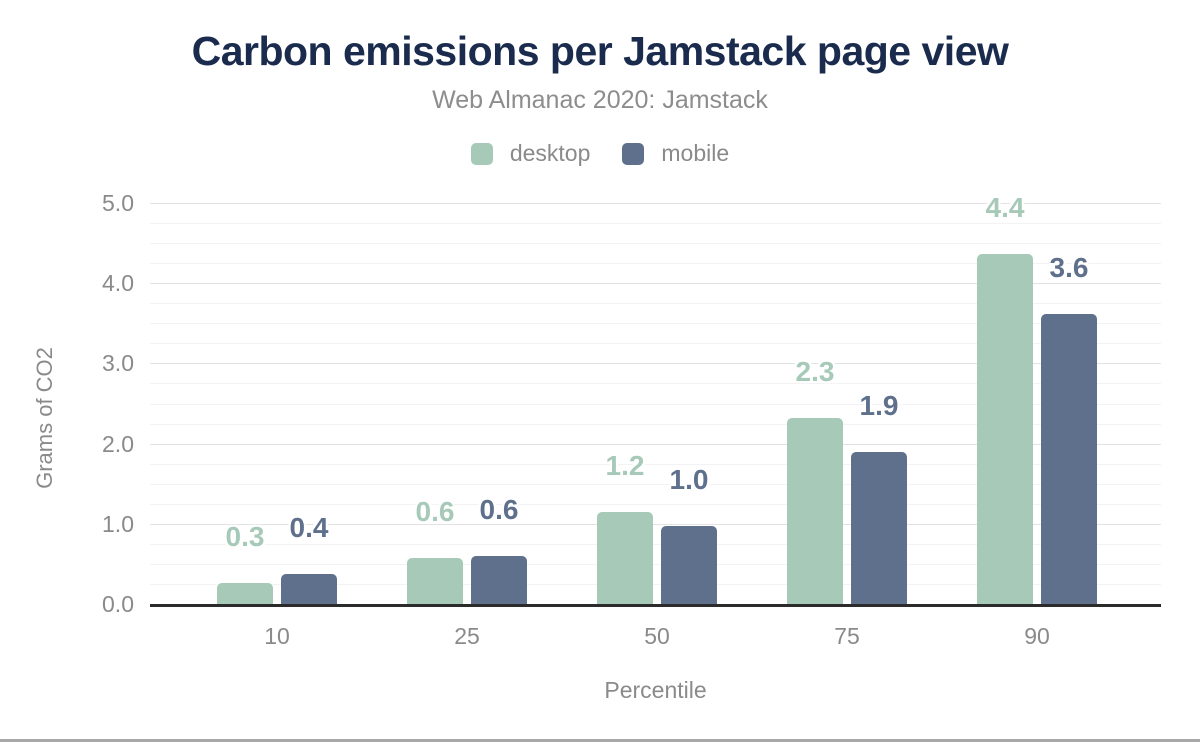 The width and height of the screenshot is (1200, 742). Describe the element at coordinates (600, 153) in the screenshot. I see `chart-legend: desktop mobile` at that location.